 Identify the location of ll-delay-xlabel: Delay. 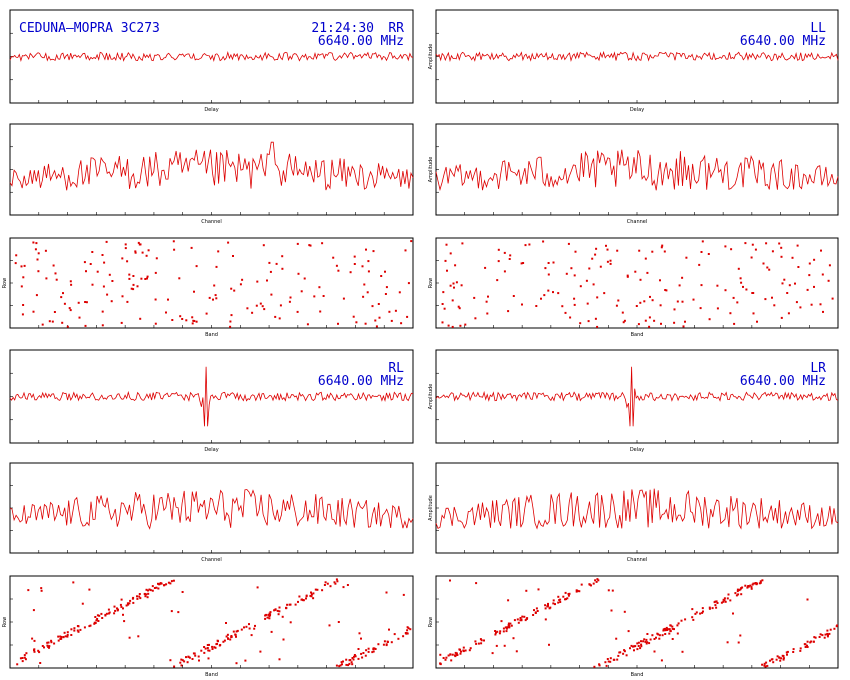
(637, 110).